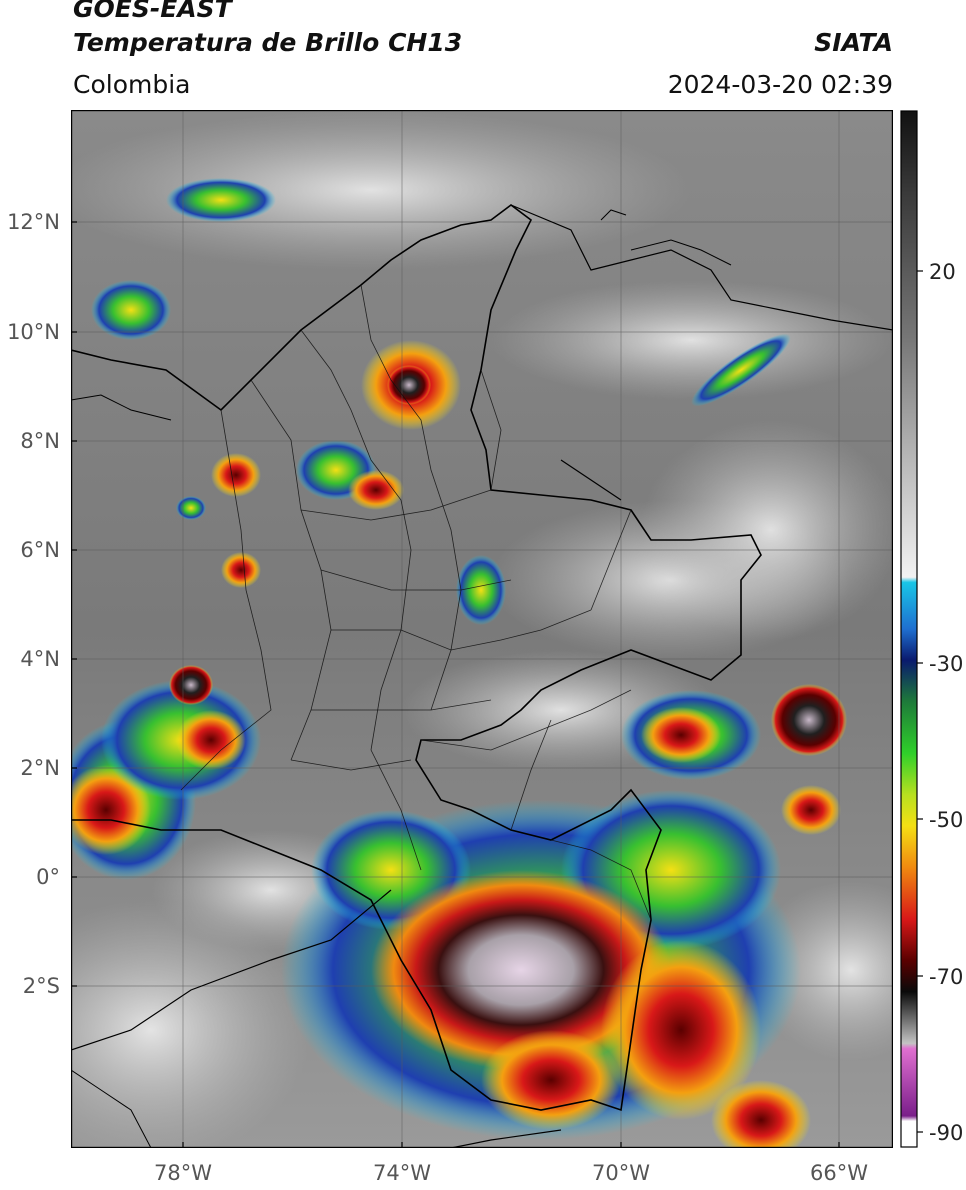 This screenshot has height=1190, width=966. Describe the element at coordinates (173, 529) in the screenshot. I see `convective-cells-west` at that location.